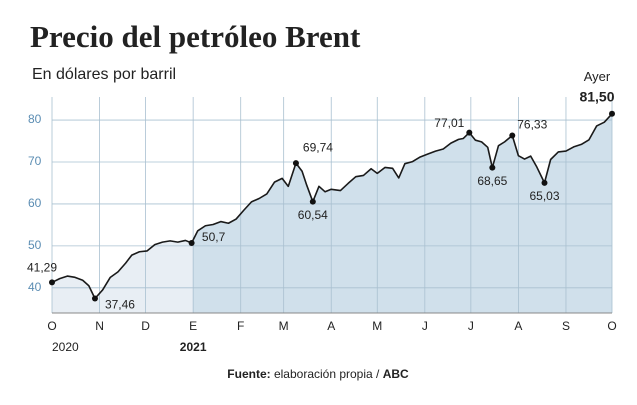 The width and height of the screenshot is (637, 405). What do you see at coordinates (313, 215) in the screenshot?
I see `annotation-label: 60,54` at bounding box center [313, 215].